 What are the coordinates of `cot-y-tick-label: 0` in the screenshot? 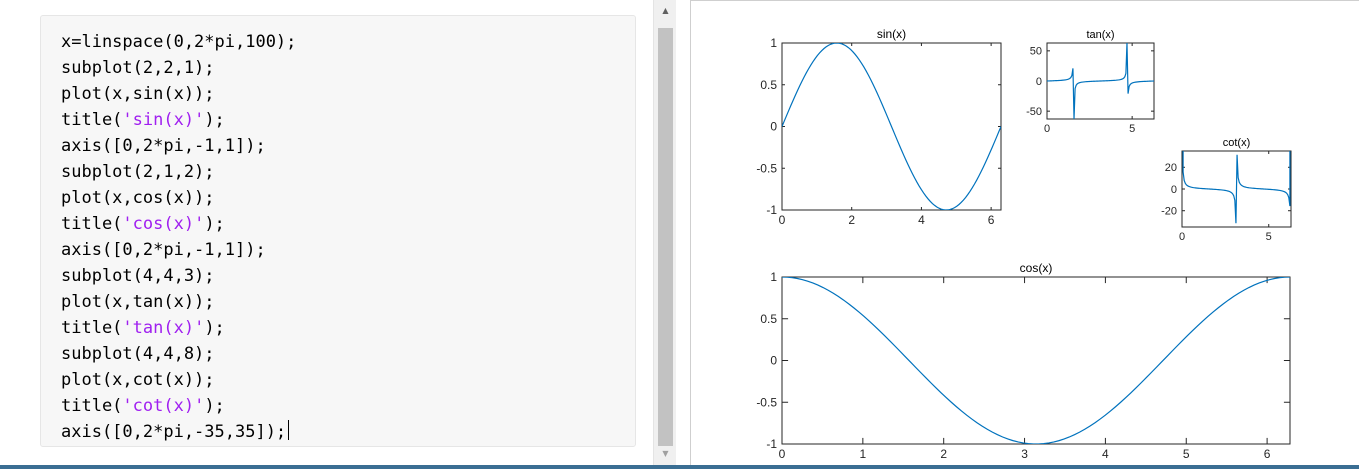 It's located at (1174, 190).